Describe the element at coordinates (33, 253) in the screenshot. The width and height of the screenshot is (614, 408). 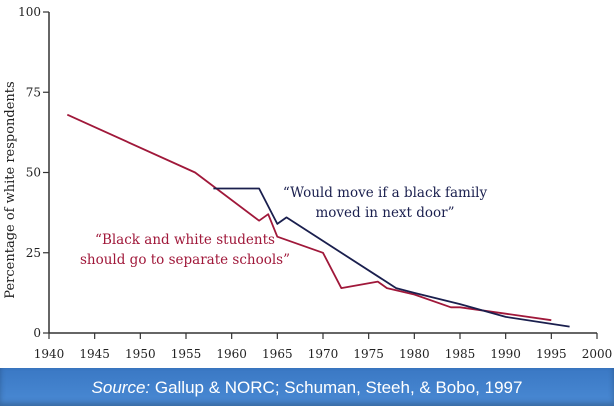
I see `y-tick-label: 25` at that location.